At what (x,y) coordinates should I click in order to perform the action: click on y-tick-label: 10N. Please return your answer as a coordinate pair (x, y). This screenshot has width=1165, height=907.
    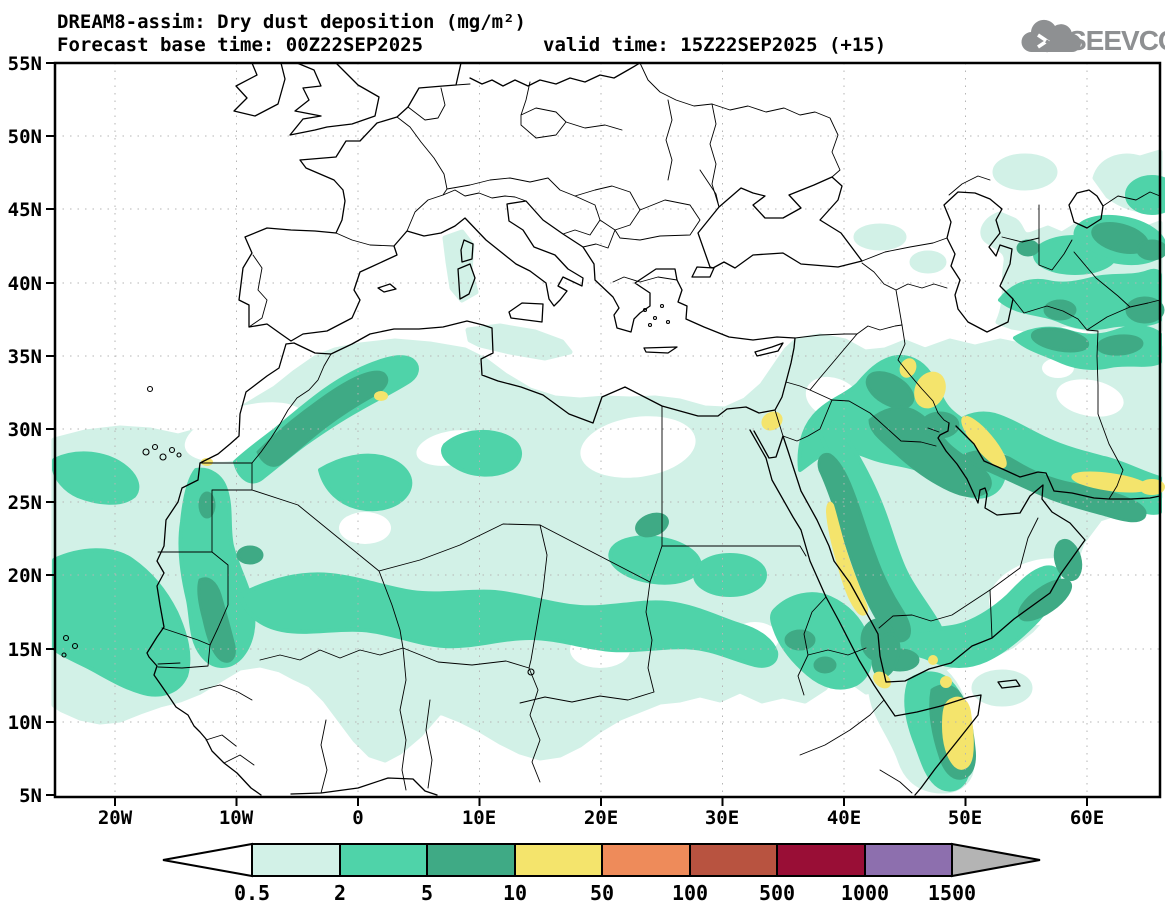
    Looking at the image, I should click on (25, 723).